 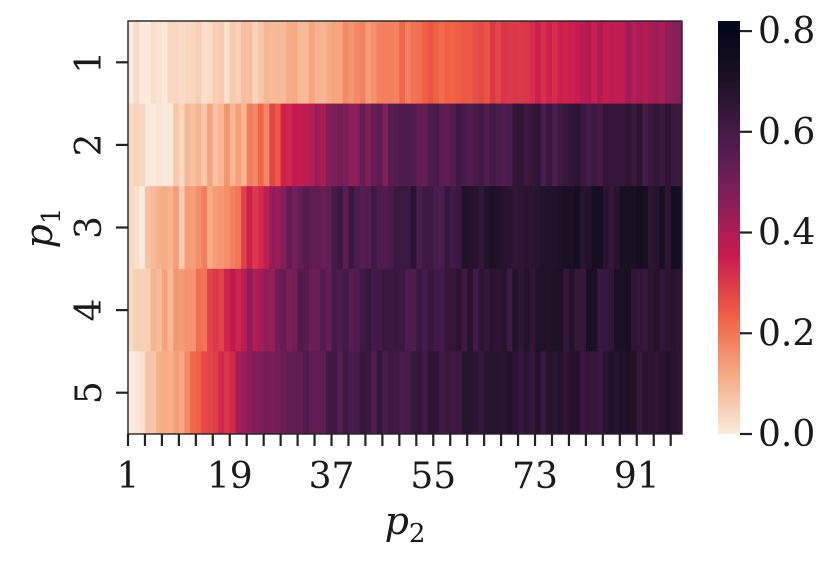 I want to click on x-tick-label: 37, so click(x=332, y=476).